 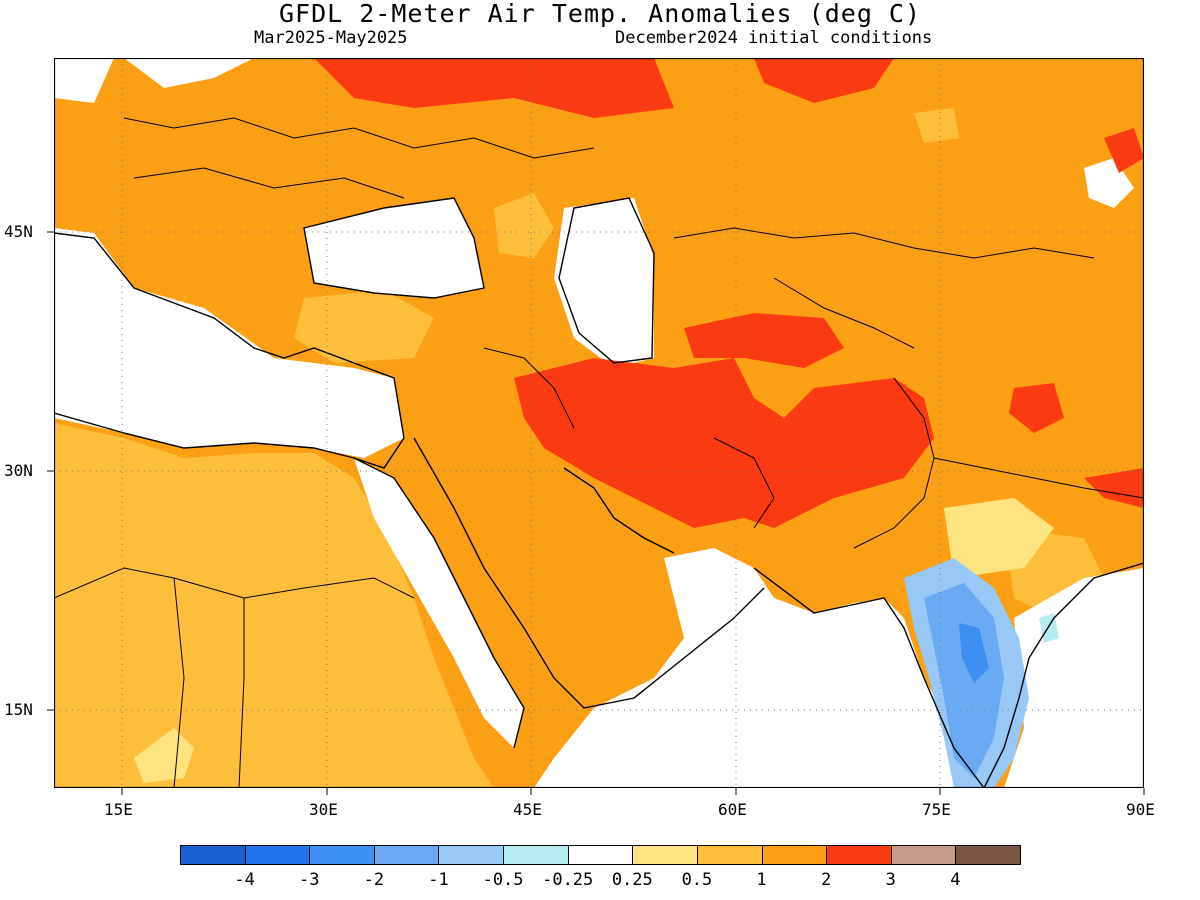 What do you see at coordinates (600, 14) in the screenshot?
I see `map-title: GFDL 2-Meter Air Temp. Anomalies (deg C)` at bounding box center [600, 14].